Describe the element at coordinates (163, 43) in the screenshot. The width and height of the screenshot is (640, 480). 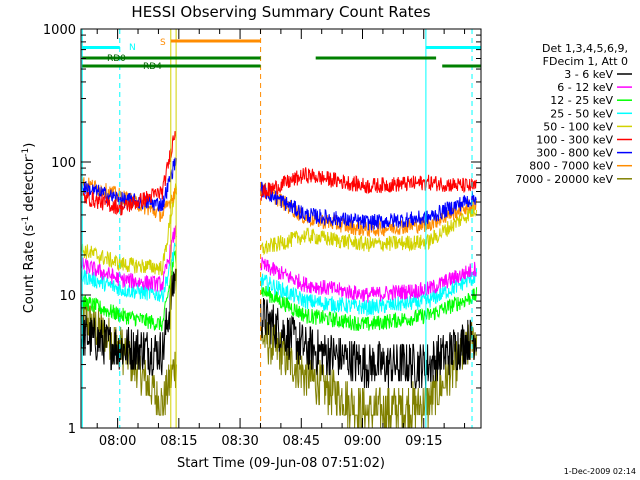
I see `flag-label: S` at that location.